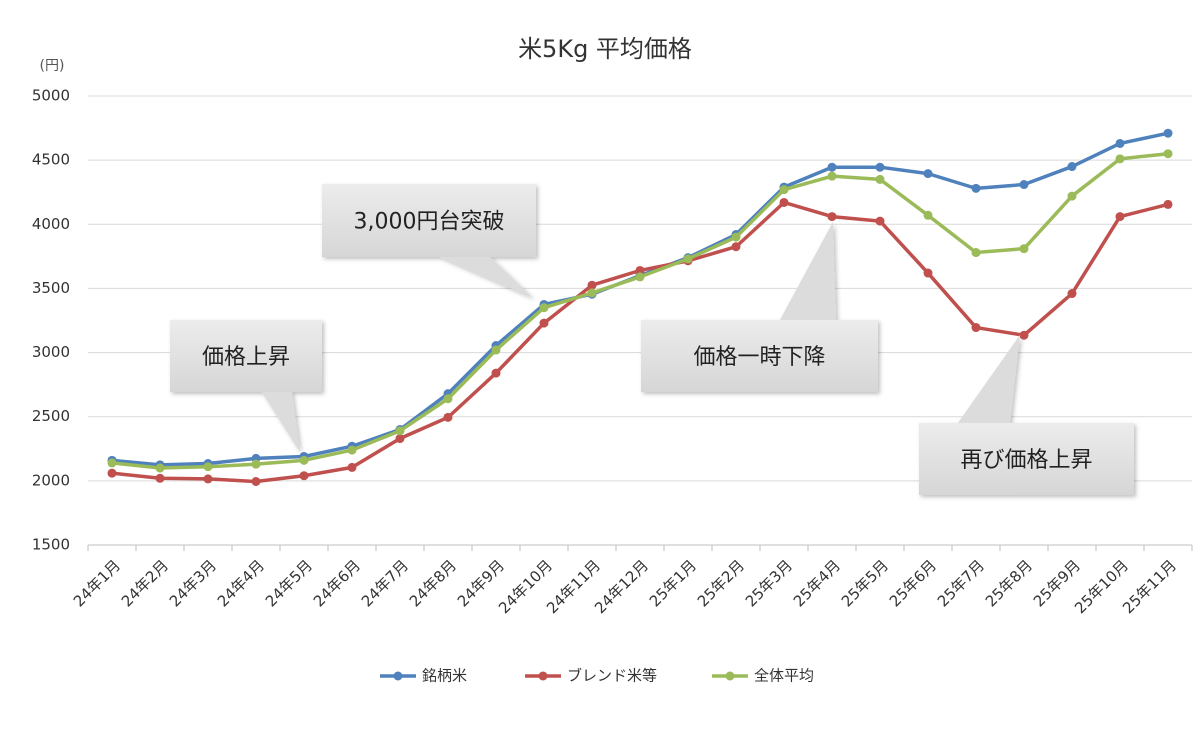  What do you see at coordinates (51, 545) in the screenshot?
I see `y-tick-label: 1500` at bounding box center [51, 545].